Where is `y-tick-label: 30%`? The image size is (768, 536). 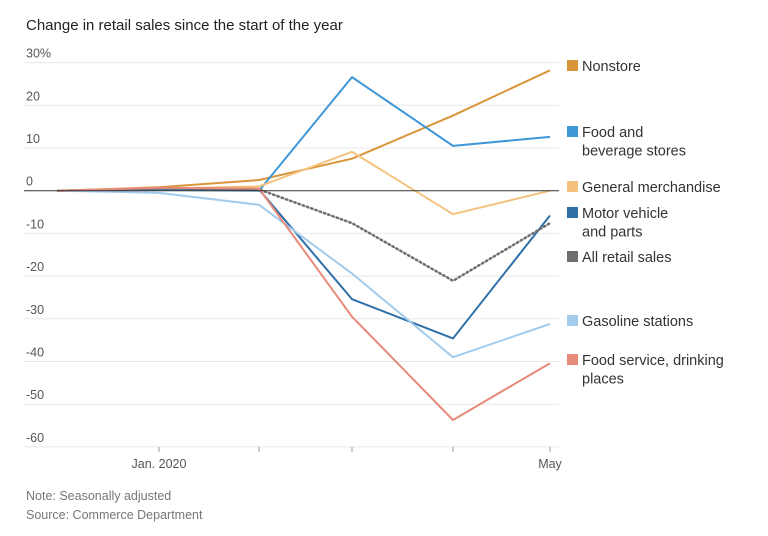 y-tick-label: 30% is located at coordinates (38, 54).